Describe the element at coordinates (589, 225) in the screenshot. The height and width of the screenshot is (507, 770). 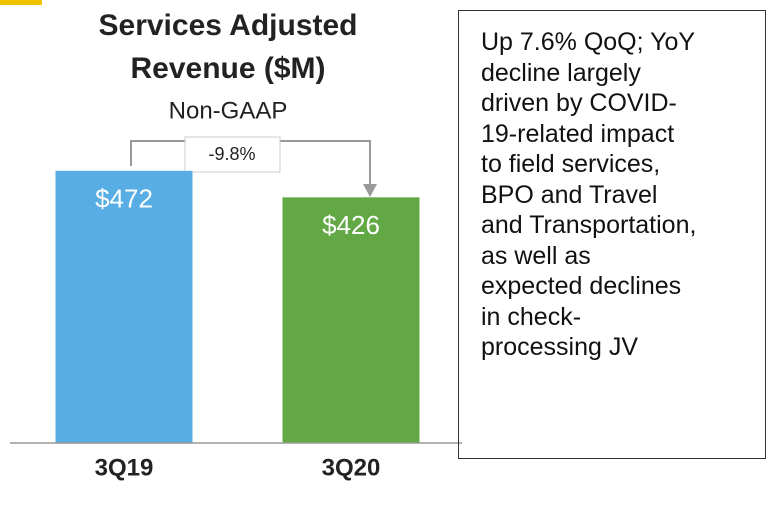
I see `note-line: and Transportation,` at that location.